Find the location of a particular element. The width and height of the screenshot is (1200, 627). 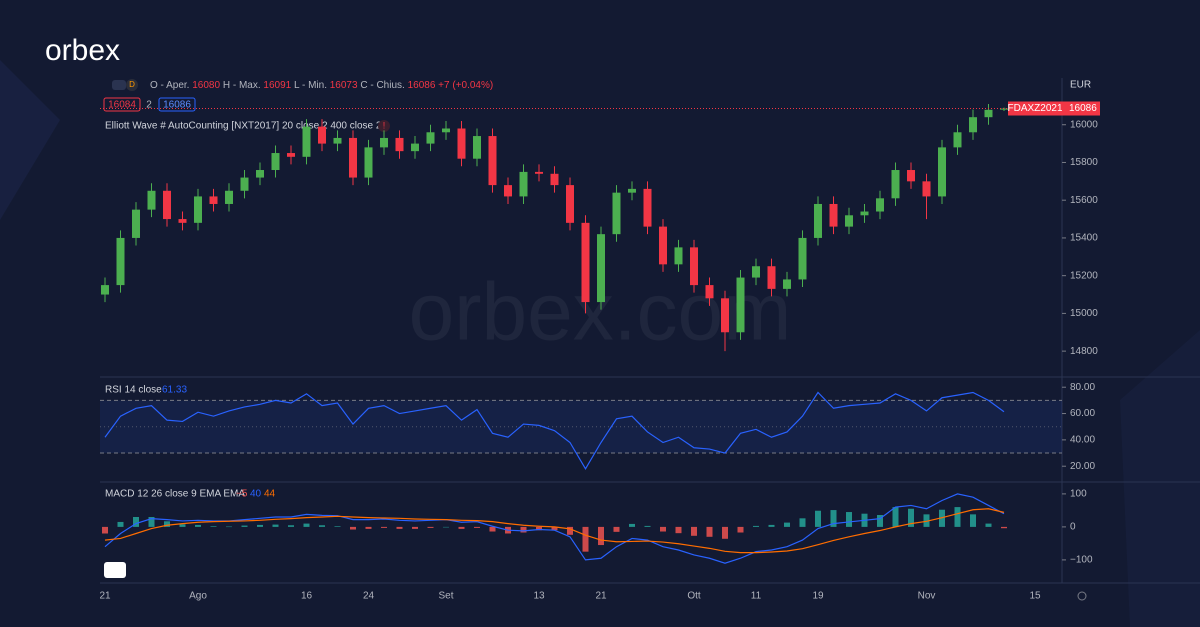

currency: EUR is located at coordinates (1080, 85).